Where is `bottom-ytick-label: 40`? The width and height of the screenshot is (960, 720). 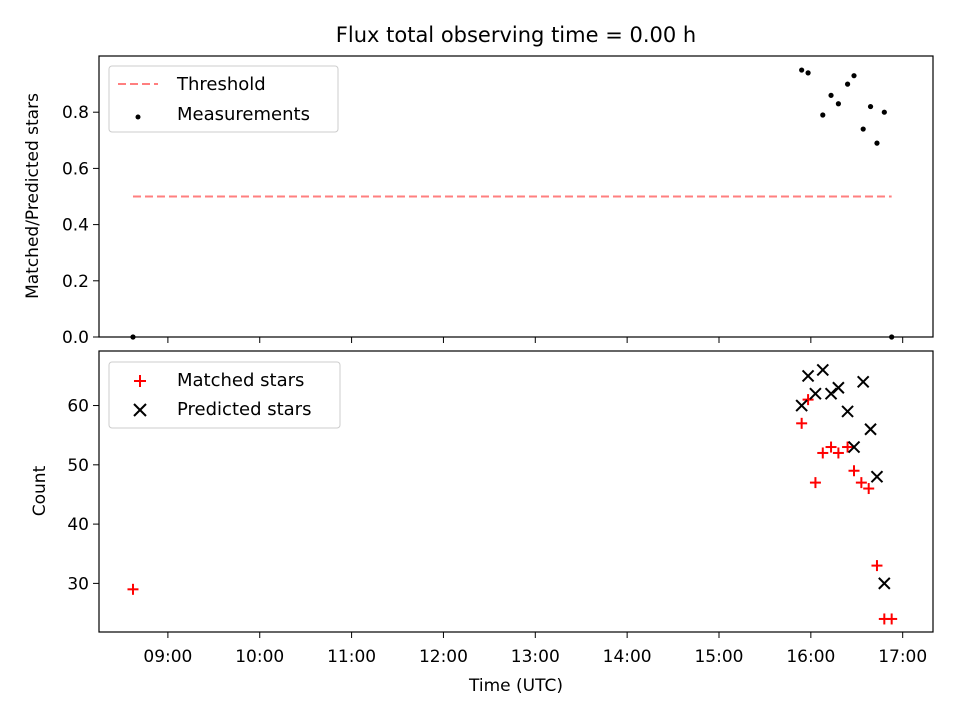 bottom-ytick-label: 40 is located at coordinates (78, 525).